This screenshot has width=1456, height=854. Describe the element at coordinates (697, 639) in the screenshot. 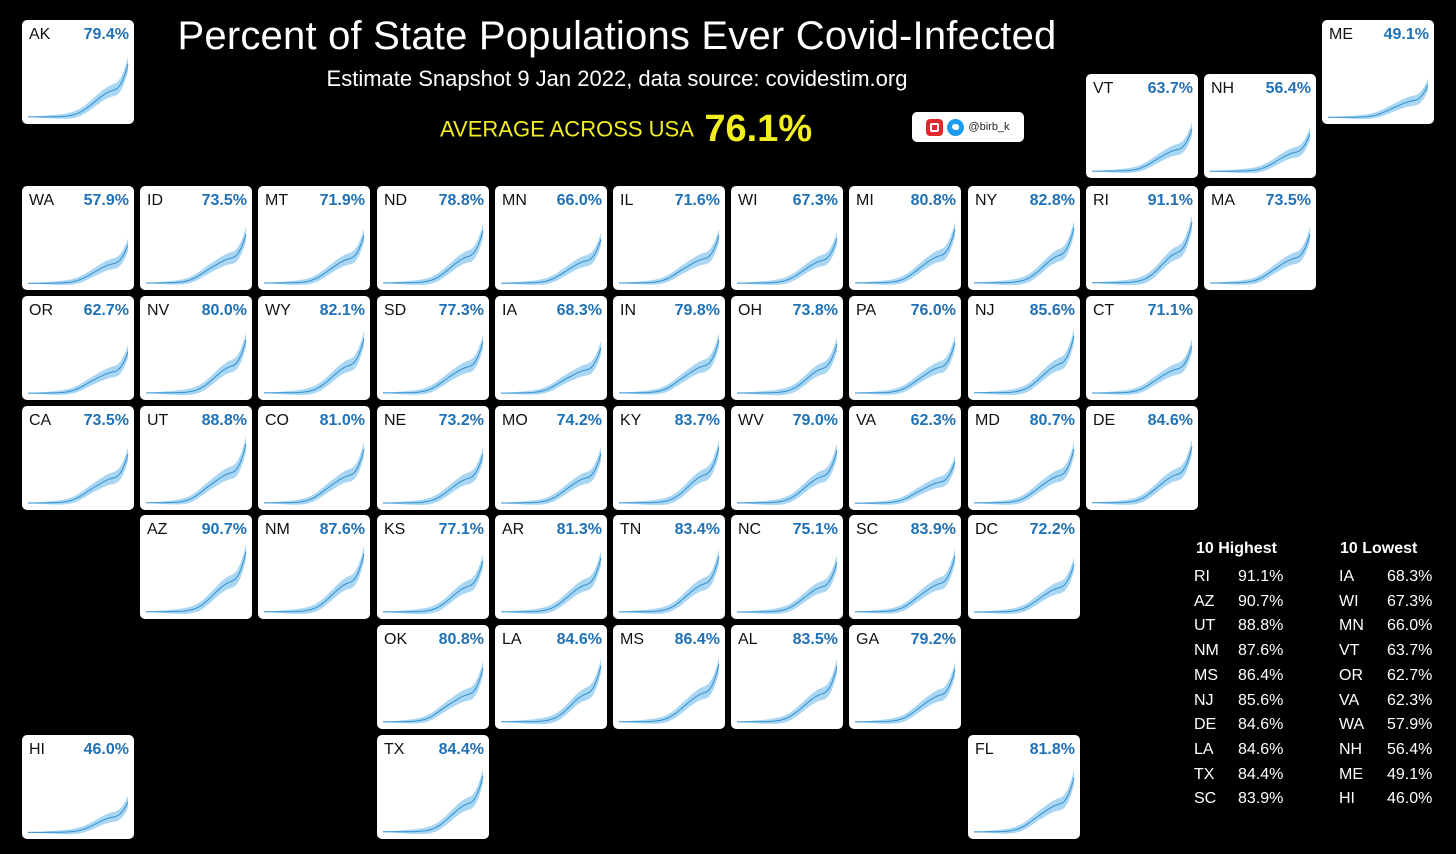

I see `state-percent: 86.4%` at that location.